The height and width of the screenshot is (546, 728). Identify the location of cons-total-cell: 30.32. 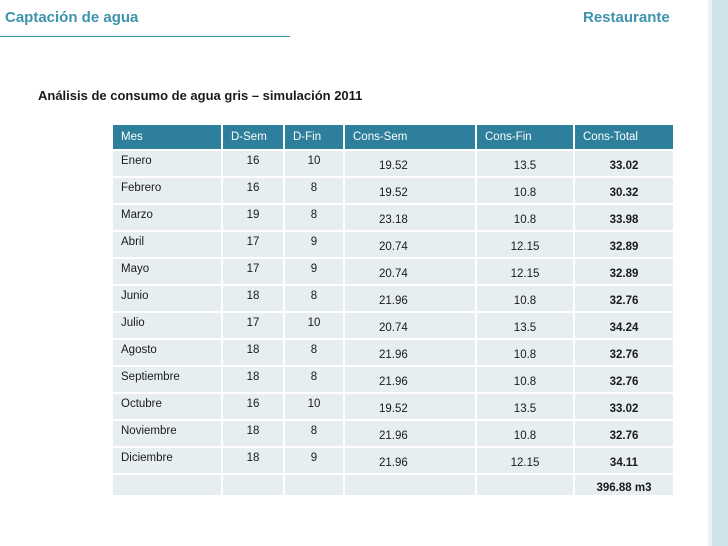
(624, 190).